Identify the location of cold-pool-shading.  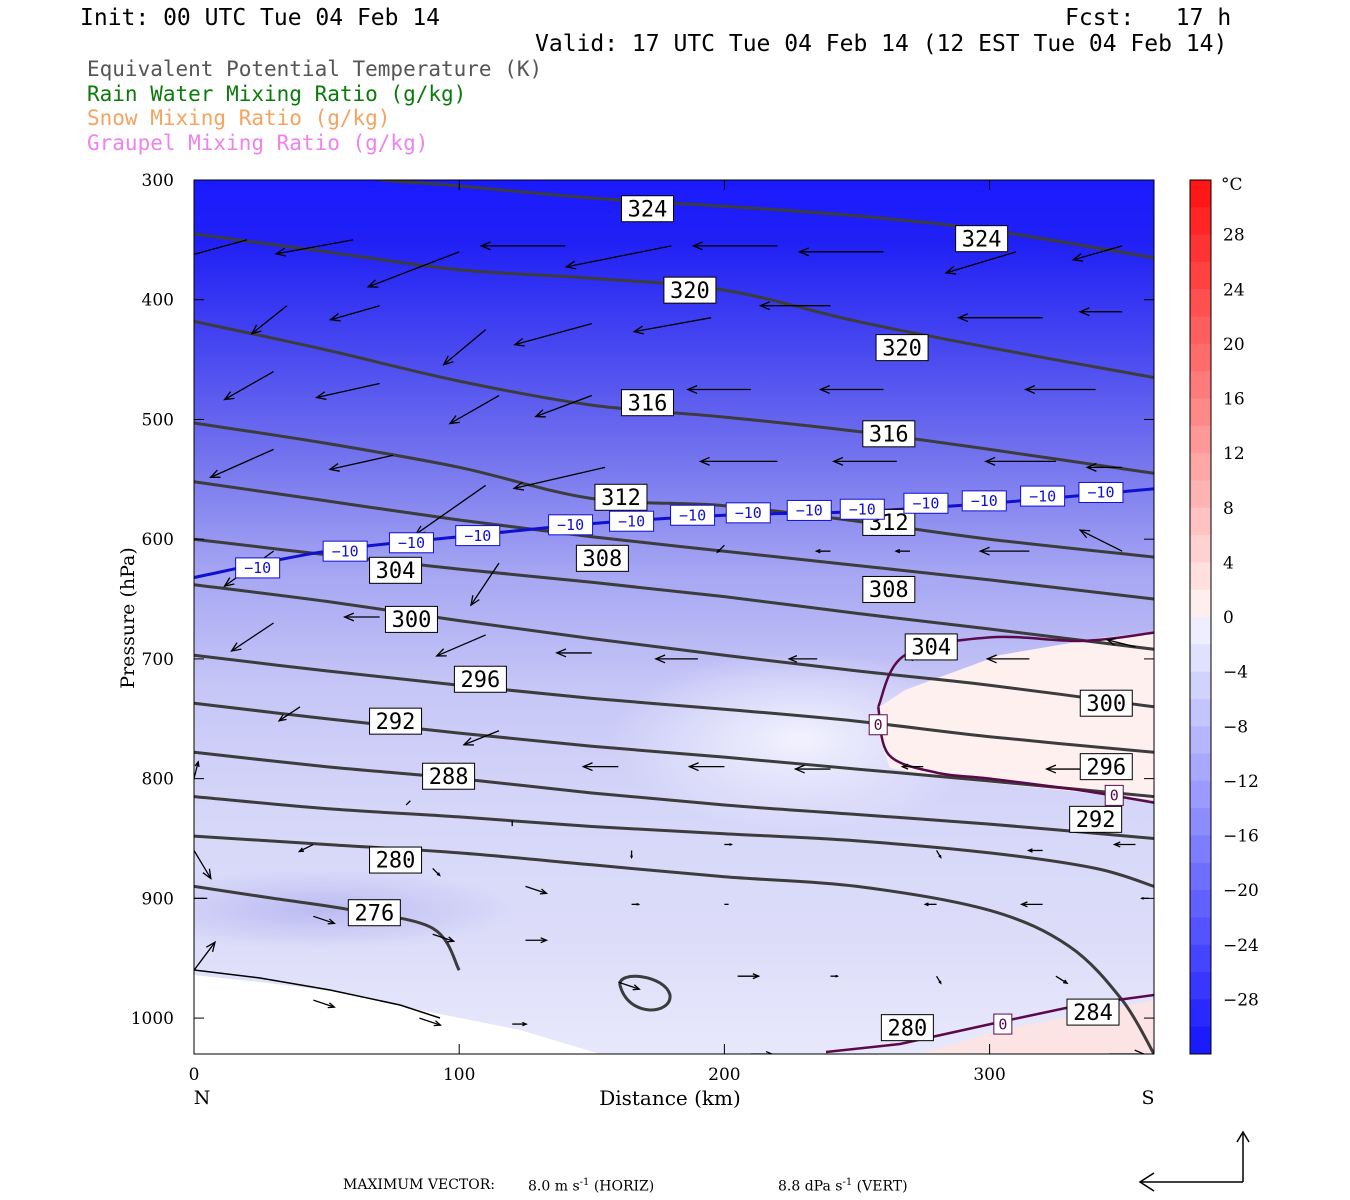
(357, 910).